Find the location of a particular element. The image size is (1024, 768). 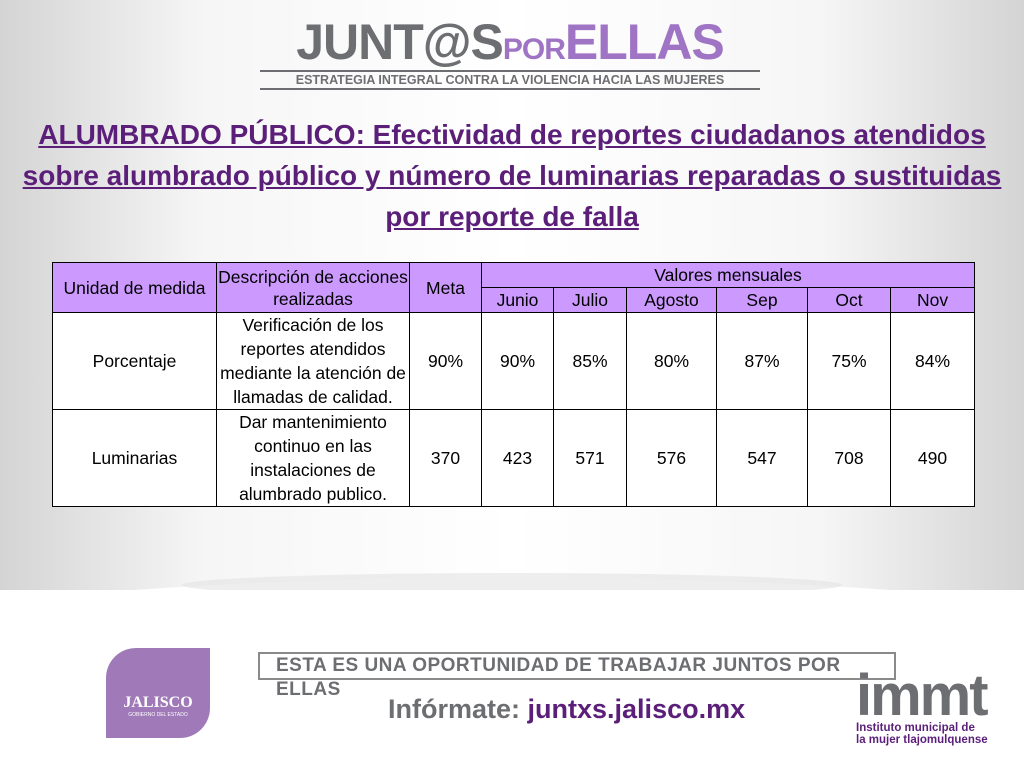

jalisco-logo: JALISCO GOBIERNO DEL ESTADO is located at coordinates (158, 693).